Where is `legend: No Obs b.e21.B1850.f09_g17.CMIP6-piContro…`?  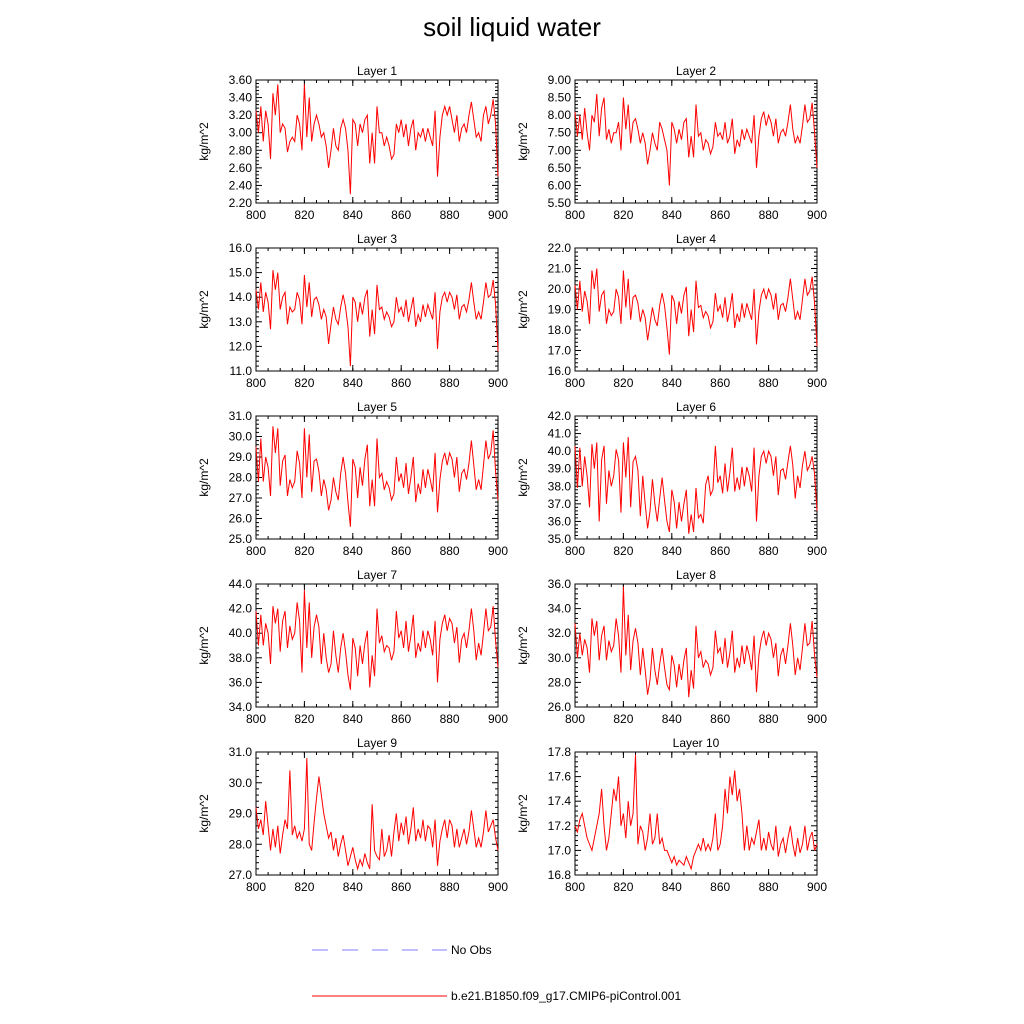 legend: No Obs b.e21.B1850.f09_g17.CMIP6-piContro… is located at coordinates (496, 973).